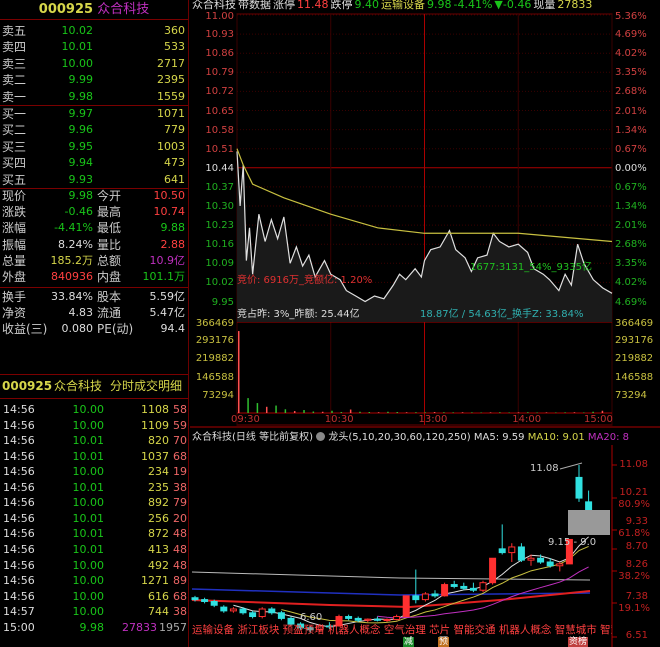  What do you see at coordinates (14, 146) in the screenshot?
I see `row-label: 买三` at bounding box center [14, 146].